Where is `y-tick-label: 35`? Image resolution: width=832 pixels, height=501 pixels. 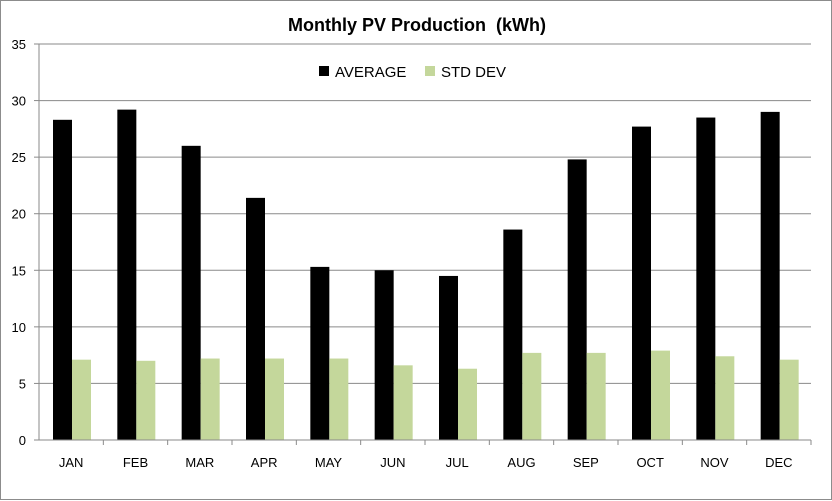 y-tick-label: 35 is located at coordinates (19, 44).